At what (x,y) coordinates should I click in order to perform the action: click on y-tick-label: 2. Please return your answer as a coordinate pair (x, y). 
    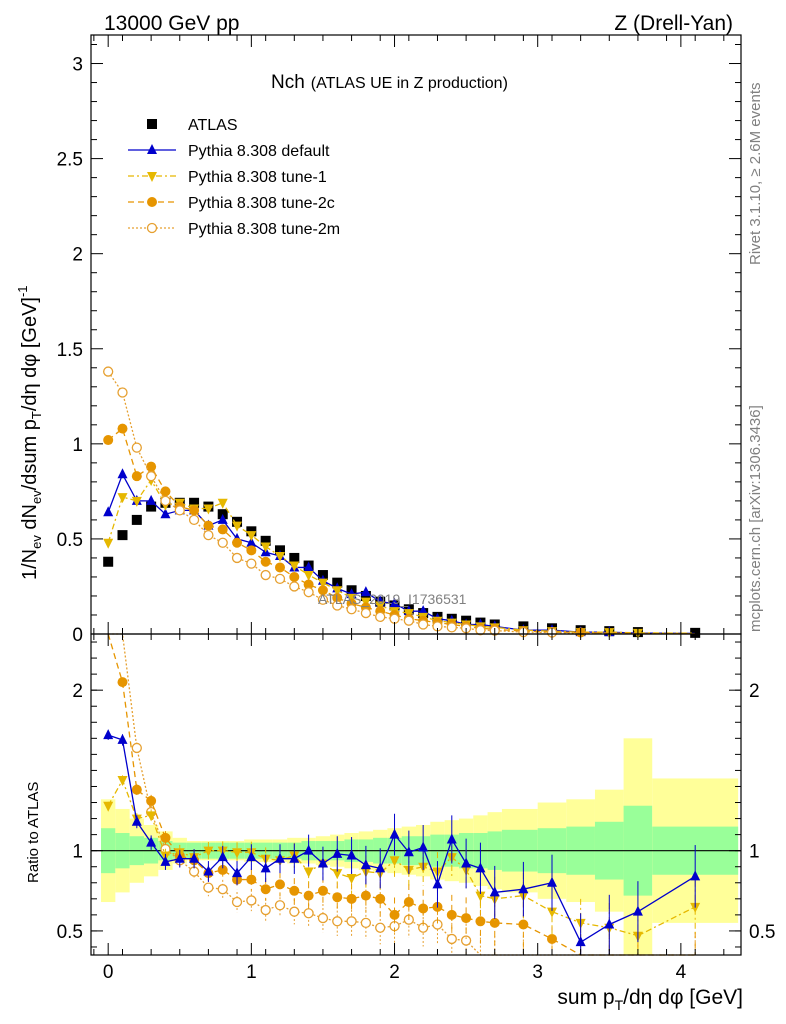
    Looking at the image, I should click on (77, 255).